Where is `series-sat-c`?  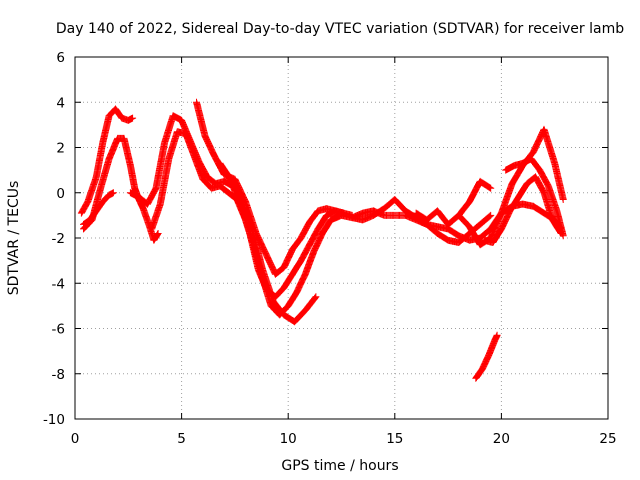
series-sat-c is located at coordinates (98, 208).